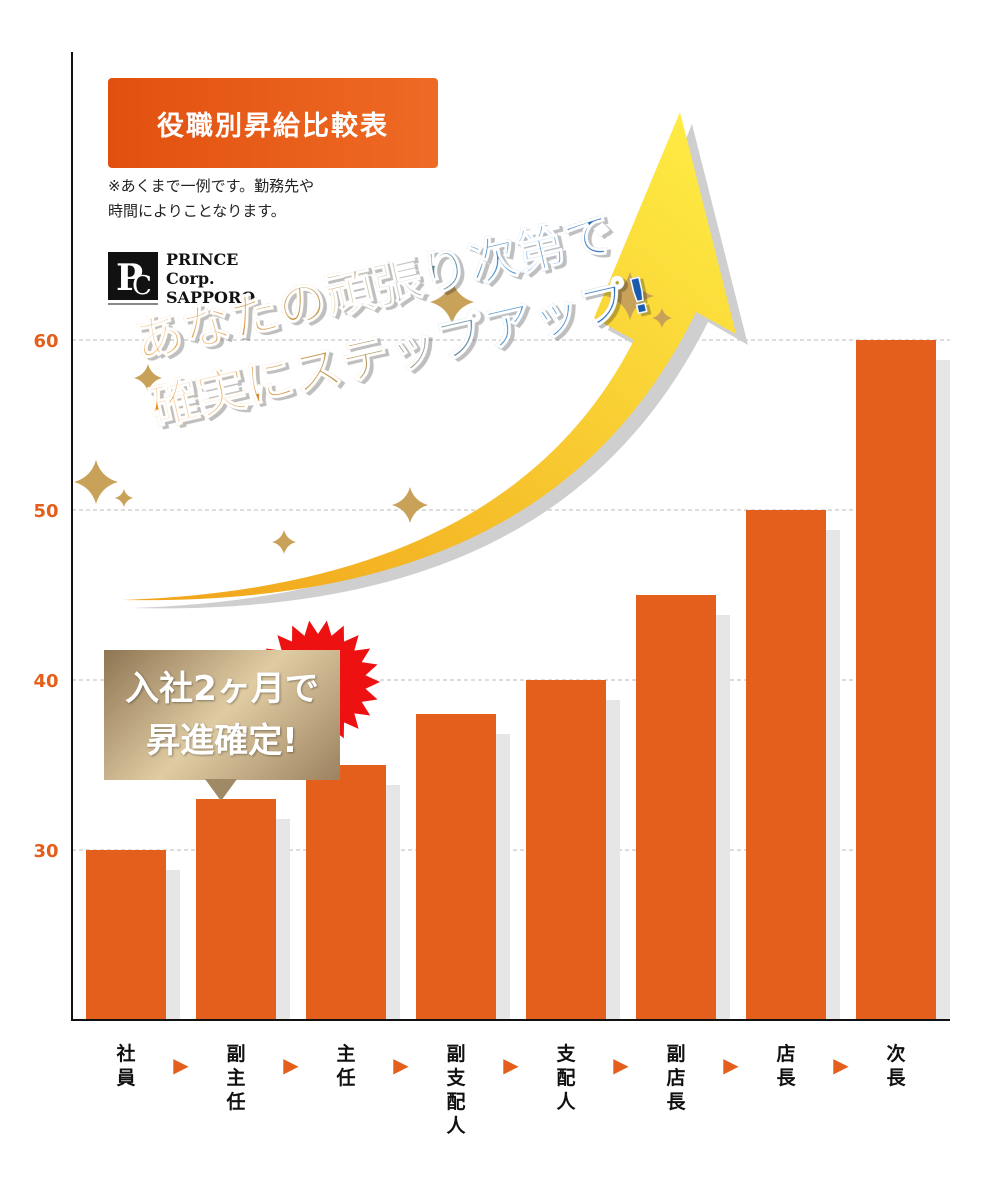  Describe the element at coordinates (373, 413) in the screenshot. I see `sparkles` at that location.